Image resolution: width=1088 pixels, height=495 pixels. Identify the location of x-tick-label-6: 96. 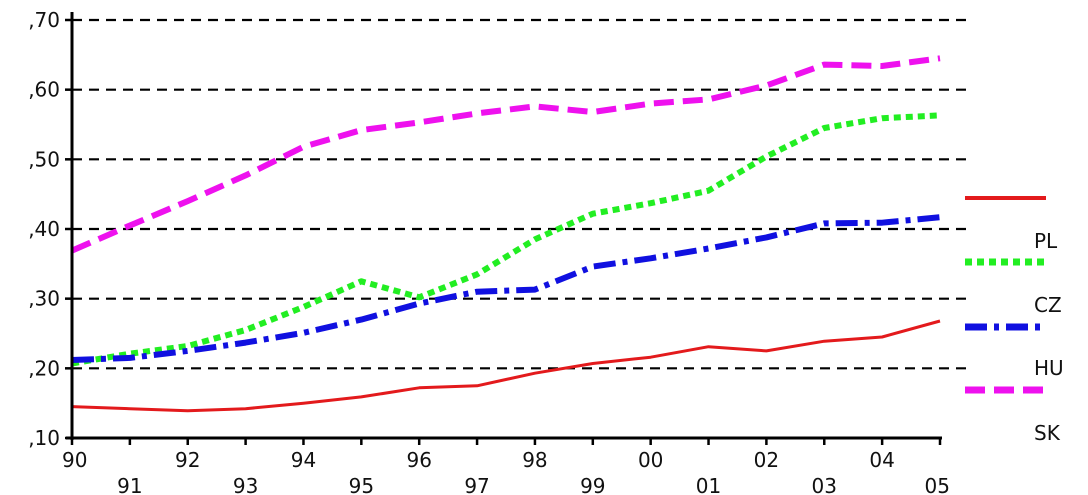
(418, 460).